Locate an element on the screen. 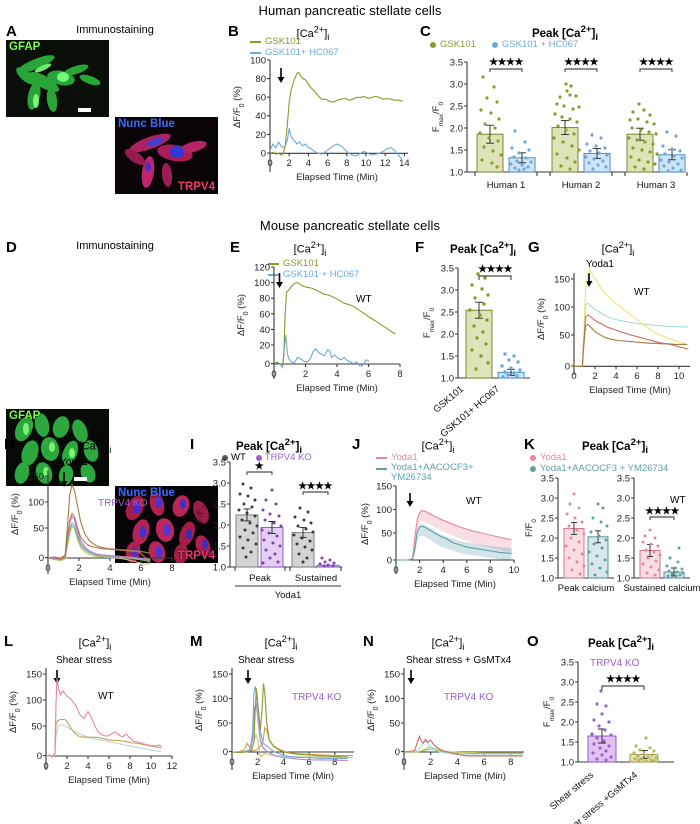 The width and height of the screenshot is (700, 824). legend-label-hc067-e: GSK101 + HC067 is located at coordinates (321, 274).